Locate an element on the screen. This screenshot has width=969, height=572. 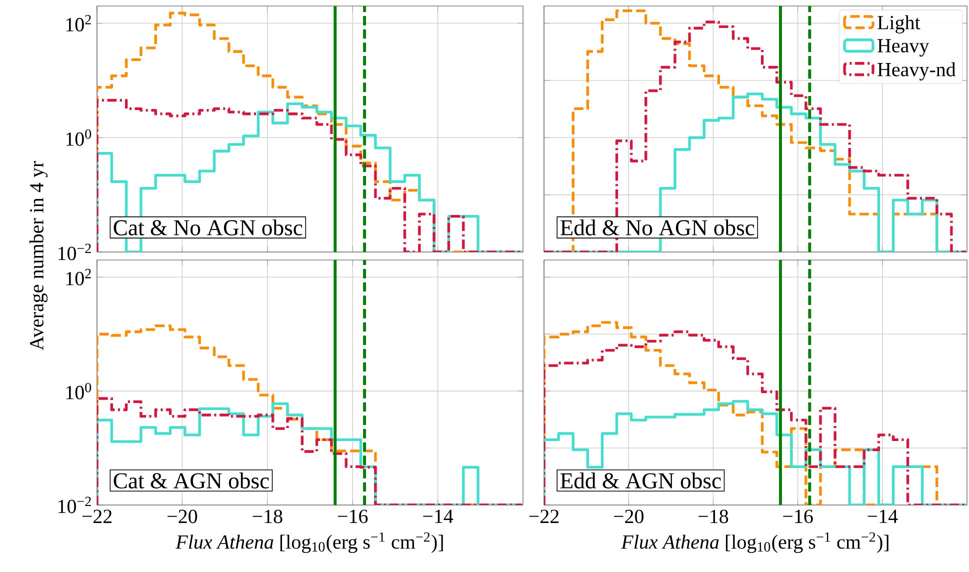
x-tick-label: −22 is located at coordinates (544, 516).